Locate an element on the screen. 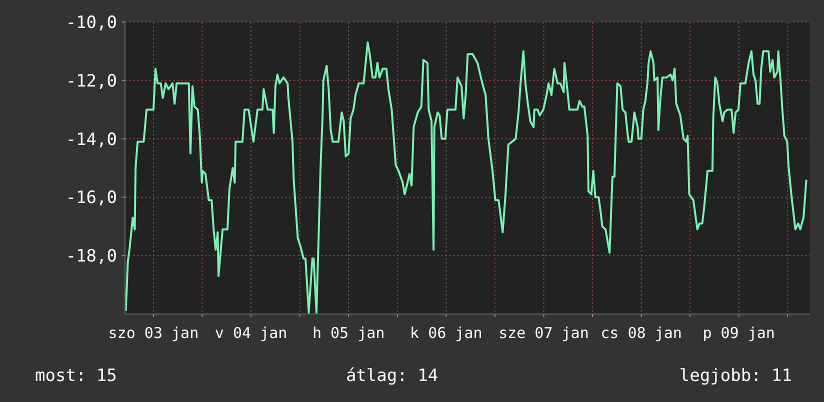  y-tick-label: -14,0 is located at coordinates (91, 140).